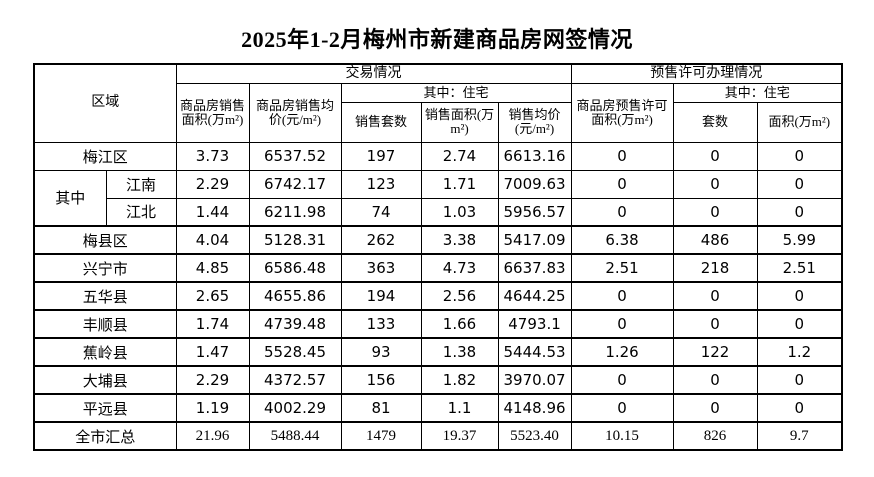  What do you see at coordinates (459, 156) in the screenshot?
I see `value-cell: 2.74` at bounding box center [459, 156].